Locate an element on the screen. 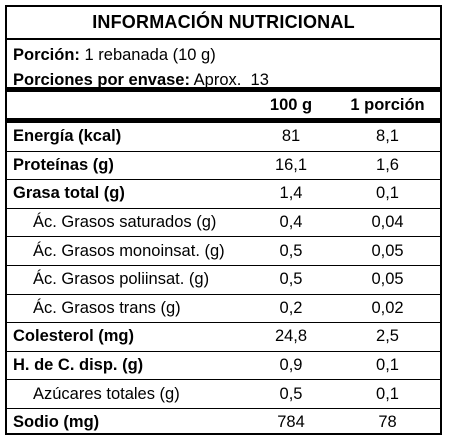 This screenshot has height=442, width=451. value-per-serving: 78 is located at coordinates (387, 422).